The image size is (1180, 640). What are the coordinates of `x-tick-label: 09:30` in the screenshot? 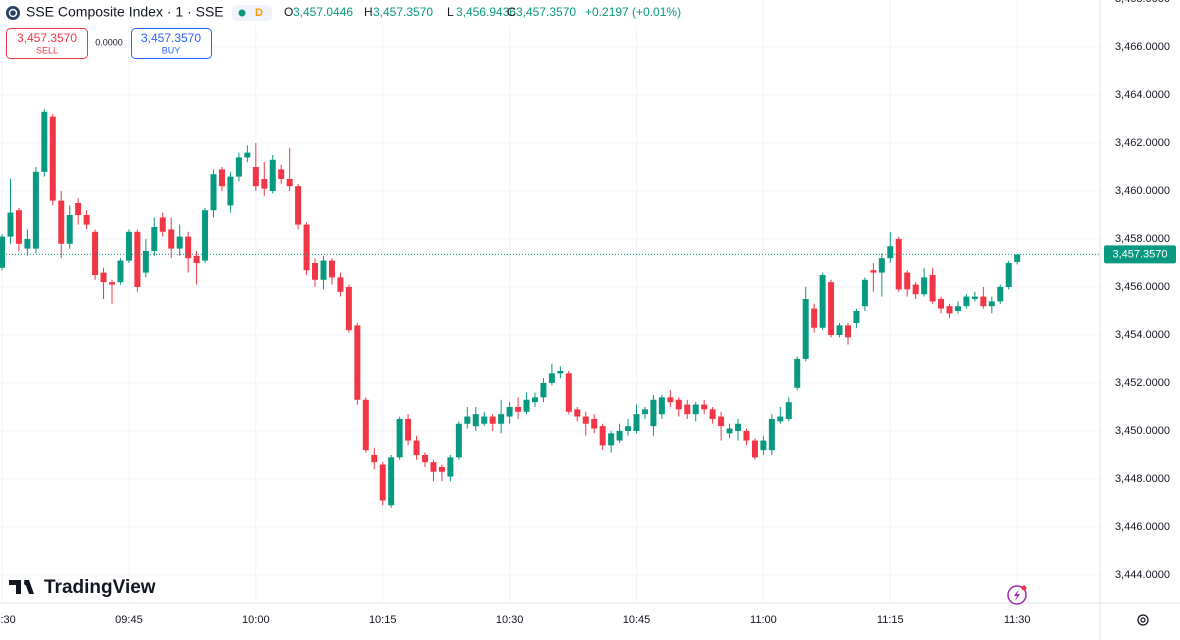 It's located at (8, 620).